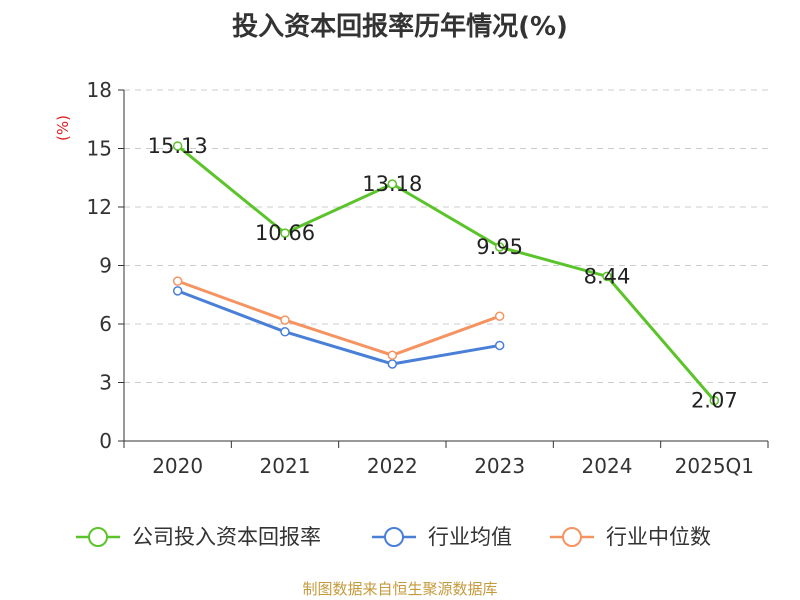  What do you see at coordinates (105, 383) in the screenshot?
I see `y-tick-label: 3` at bounding box center [105, 383].